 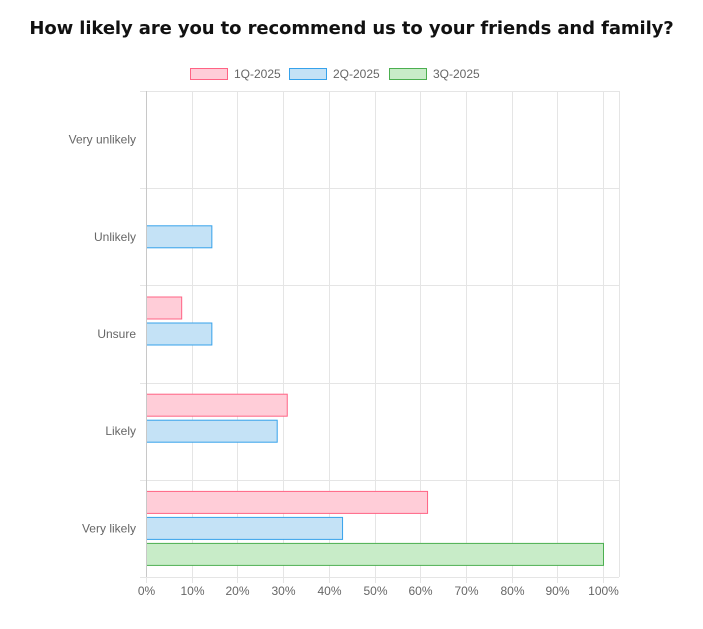 What do you see at coordinates (147, 591) in the screenshot?
I see `x-tick-label: 0%` at bounding box center [147, 591].